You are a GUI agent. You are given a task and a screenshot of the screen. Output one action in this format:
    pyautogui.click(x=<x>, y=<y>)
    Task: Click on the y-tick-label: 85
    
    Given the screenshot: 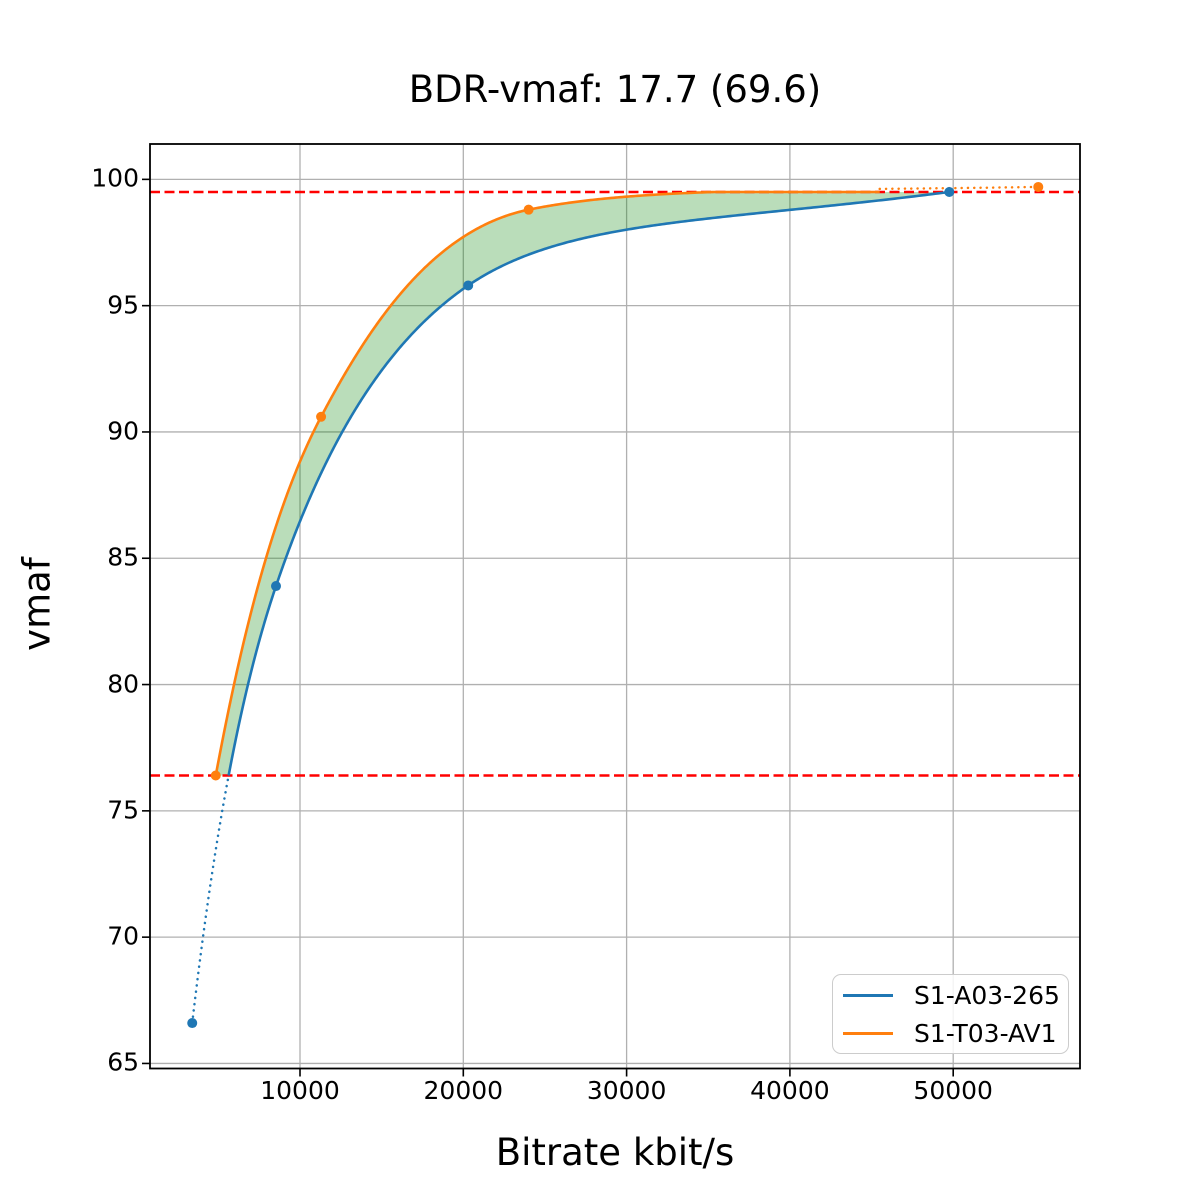 What is the action you would take?
    pyautogui.click(x=123, y=557)
    